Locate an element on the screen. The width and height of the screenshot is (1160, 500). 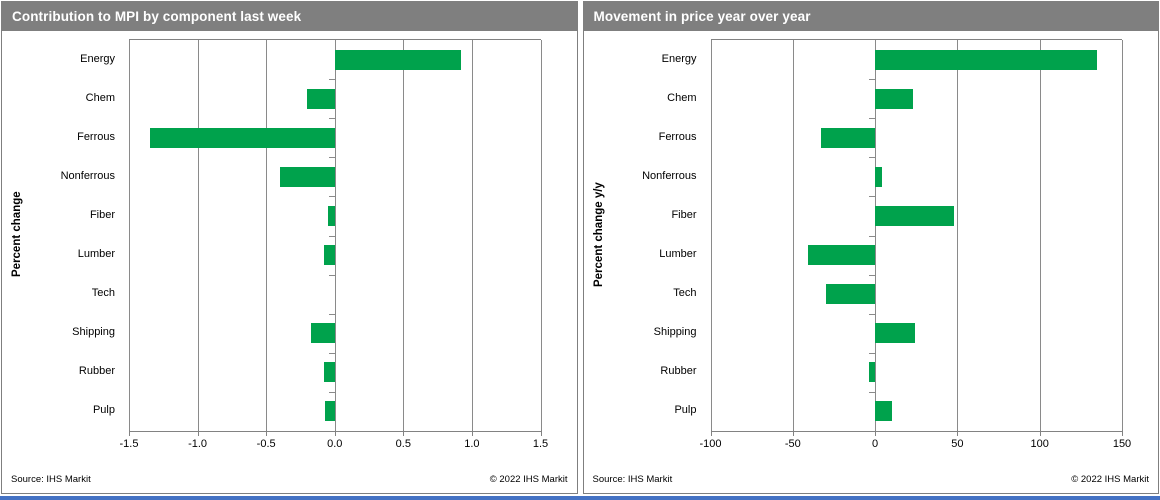
axis-tick-label: -0.5 is located at coordinates (266, 444).